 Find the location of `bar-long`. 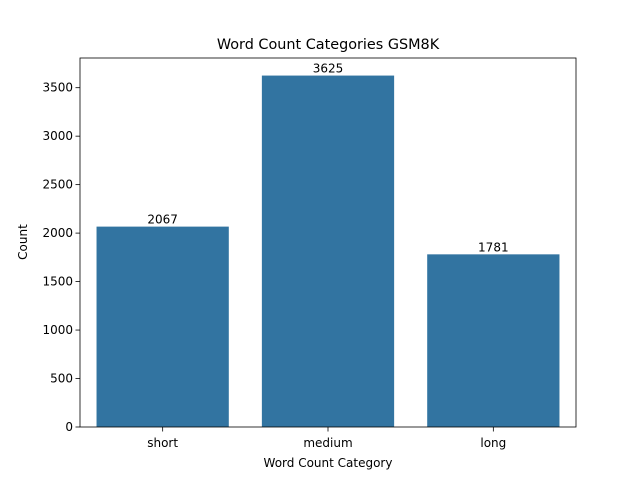

bar-long is located at coordinates (493, 340).